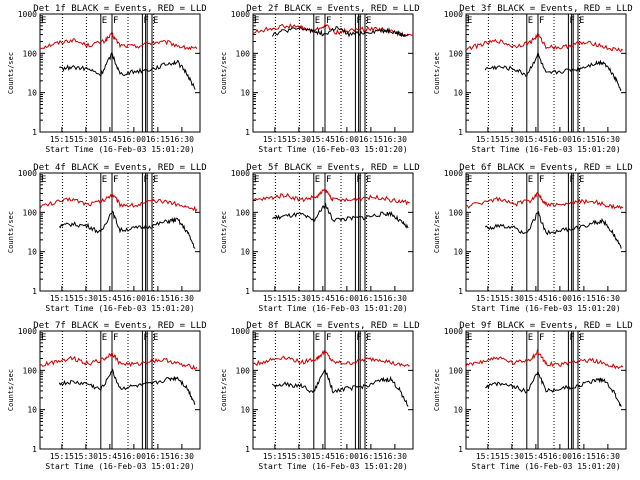 Image resolution: width=640 pixels, height=480 pixels. What do you see at coordinates (332, 326) in the screenshot?
I see `panel-title: Det 8f BLACK = Events, RED = LLD` at bounding box center [332, 326].